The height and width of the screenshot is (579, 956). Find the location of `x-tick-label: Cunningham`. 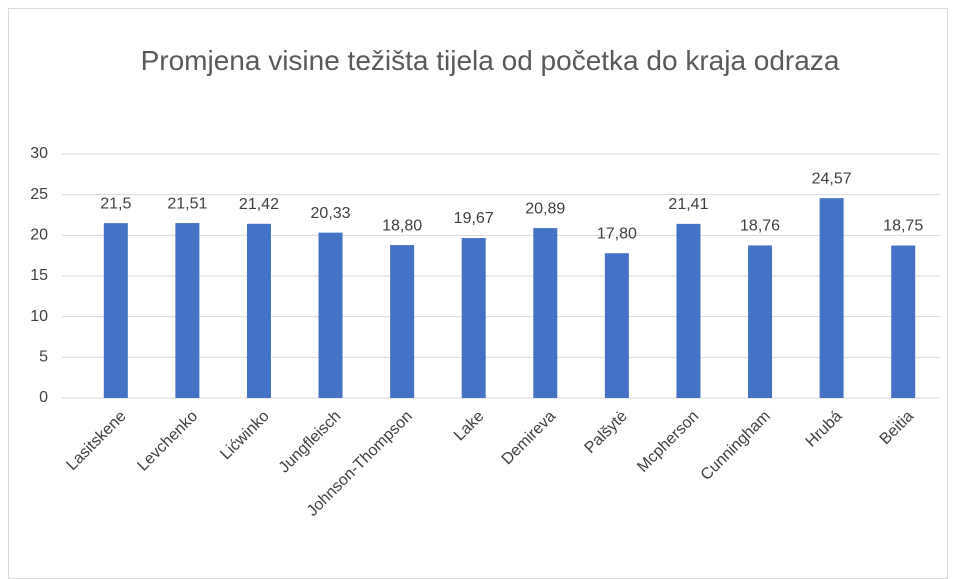

x-tick-label: Cunningham is located at coordinates (736, 446).